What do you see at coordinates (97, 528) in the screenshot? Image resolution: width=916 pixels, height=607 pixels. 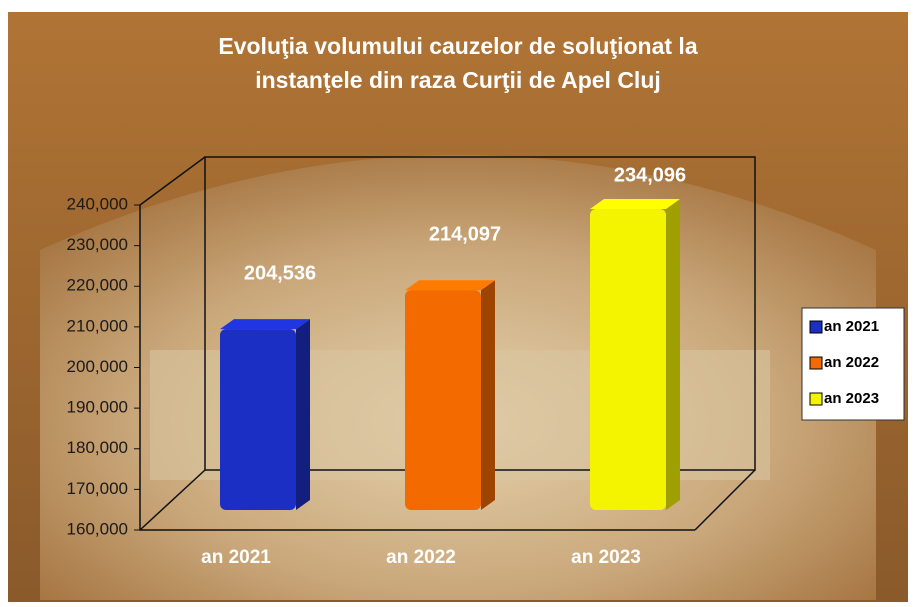 I see `y-tick-label: 160,000` at bounding box center [97, 528].